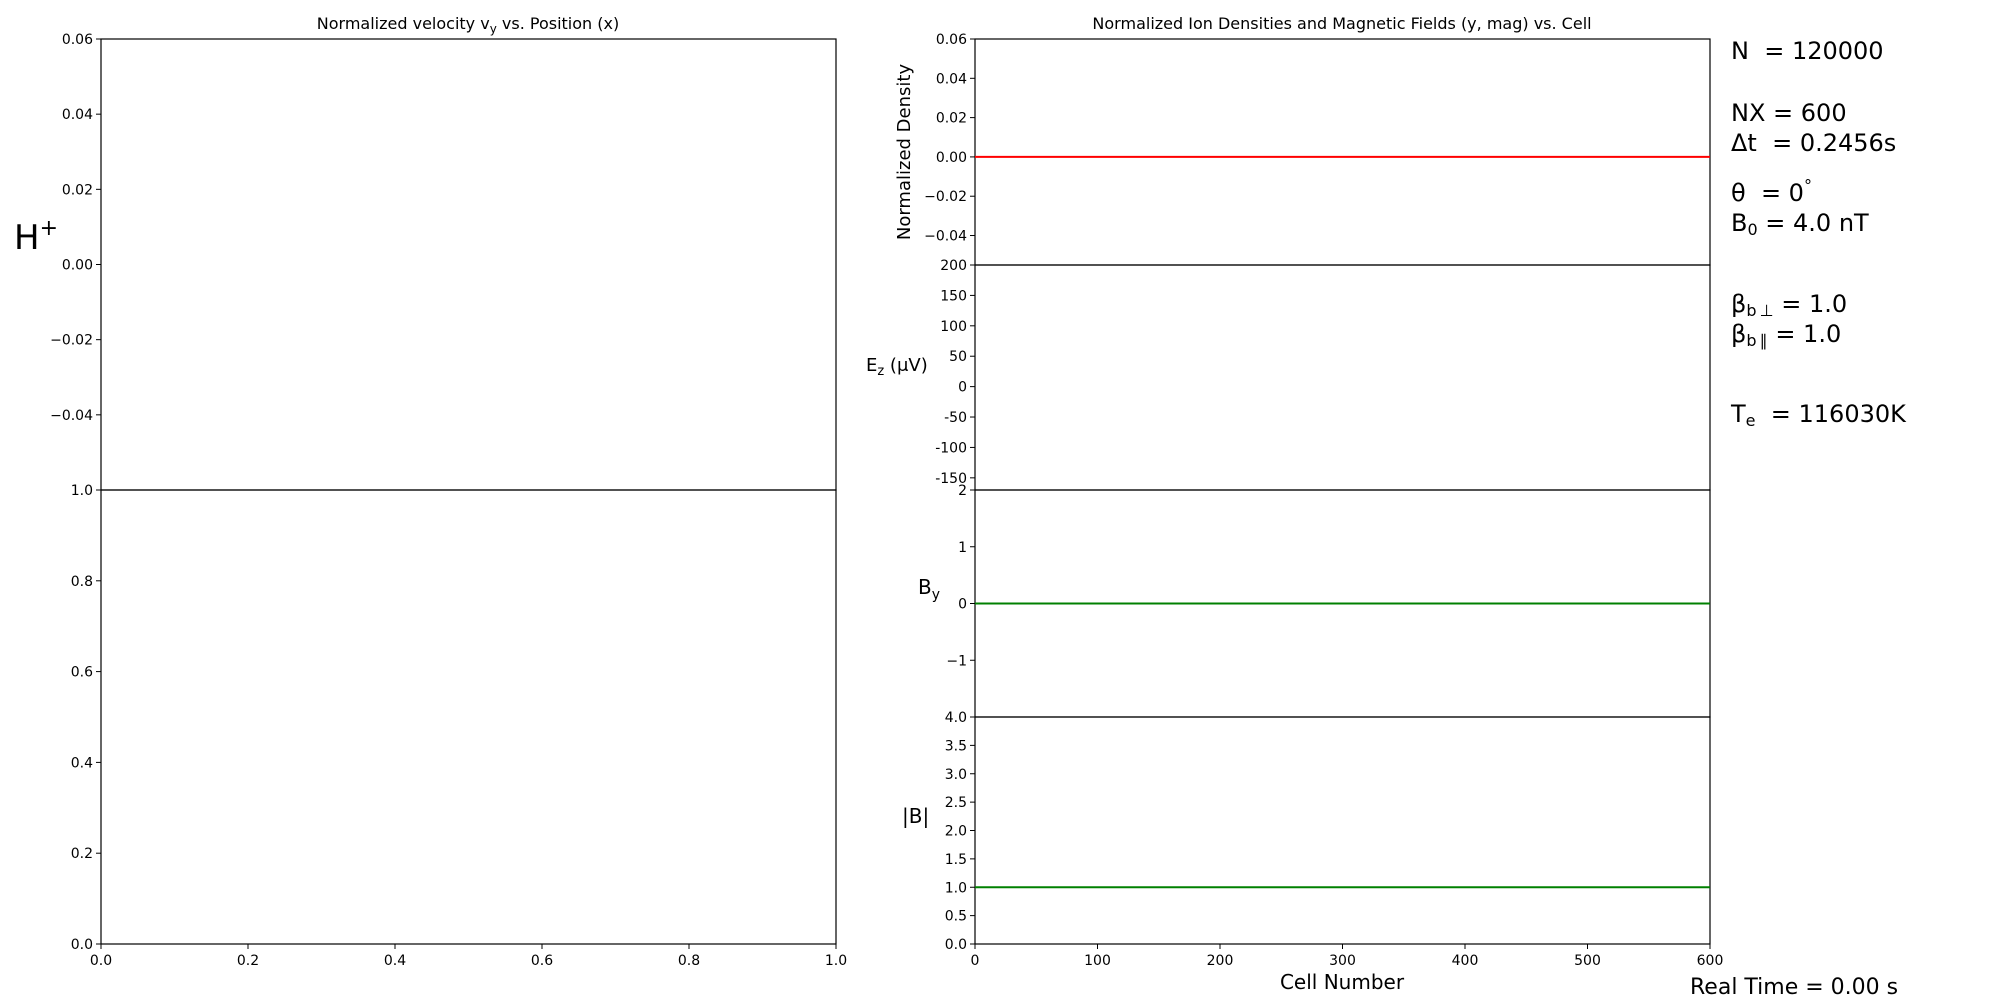 Image resolution: width=2000 pixels, height=1000 pixels. Describe the element at coordinates (956, 718) in the screenshot. I see `y-tick-label: 4.0` at that location.